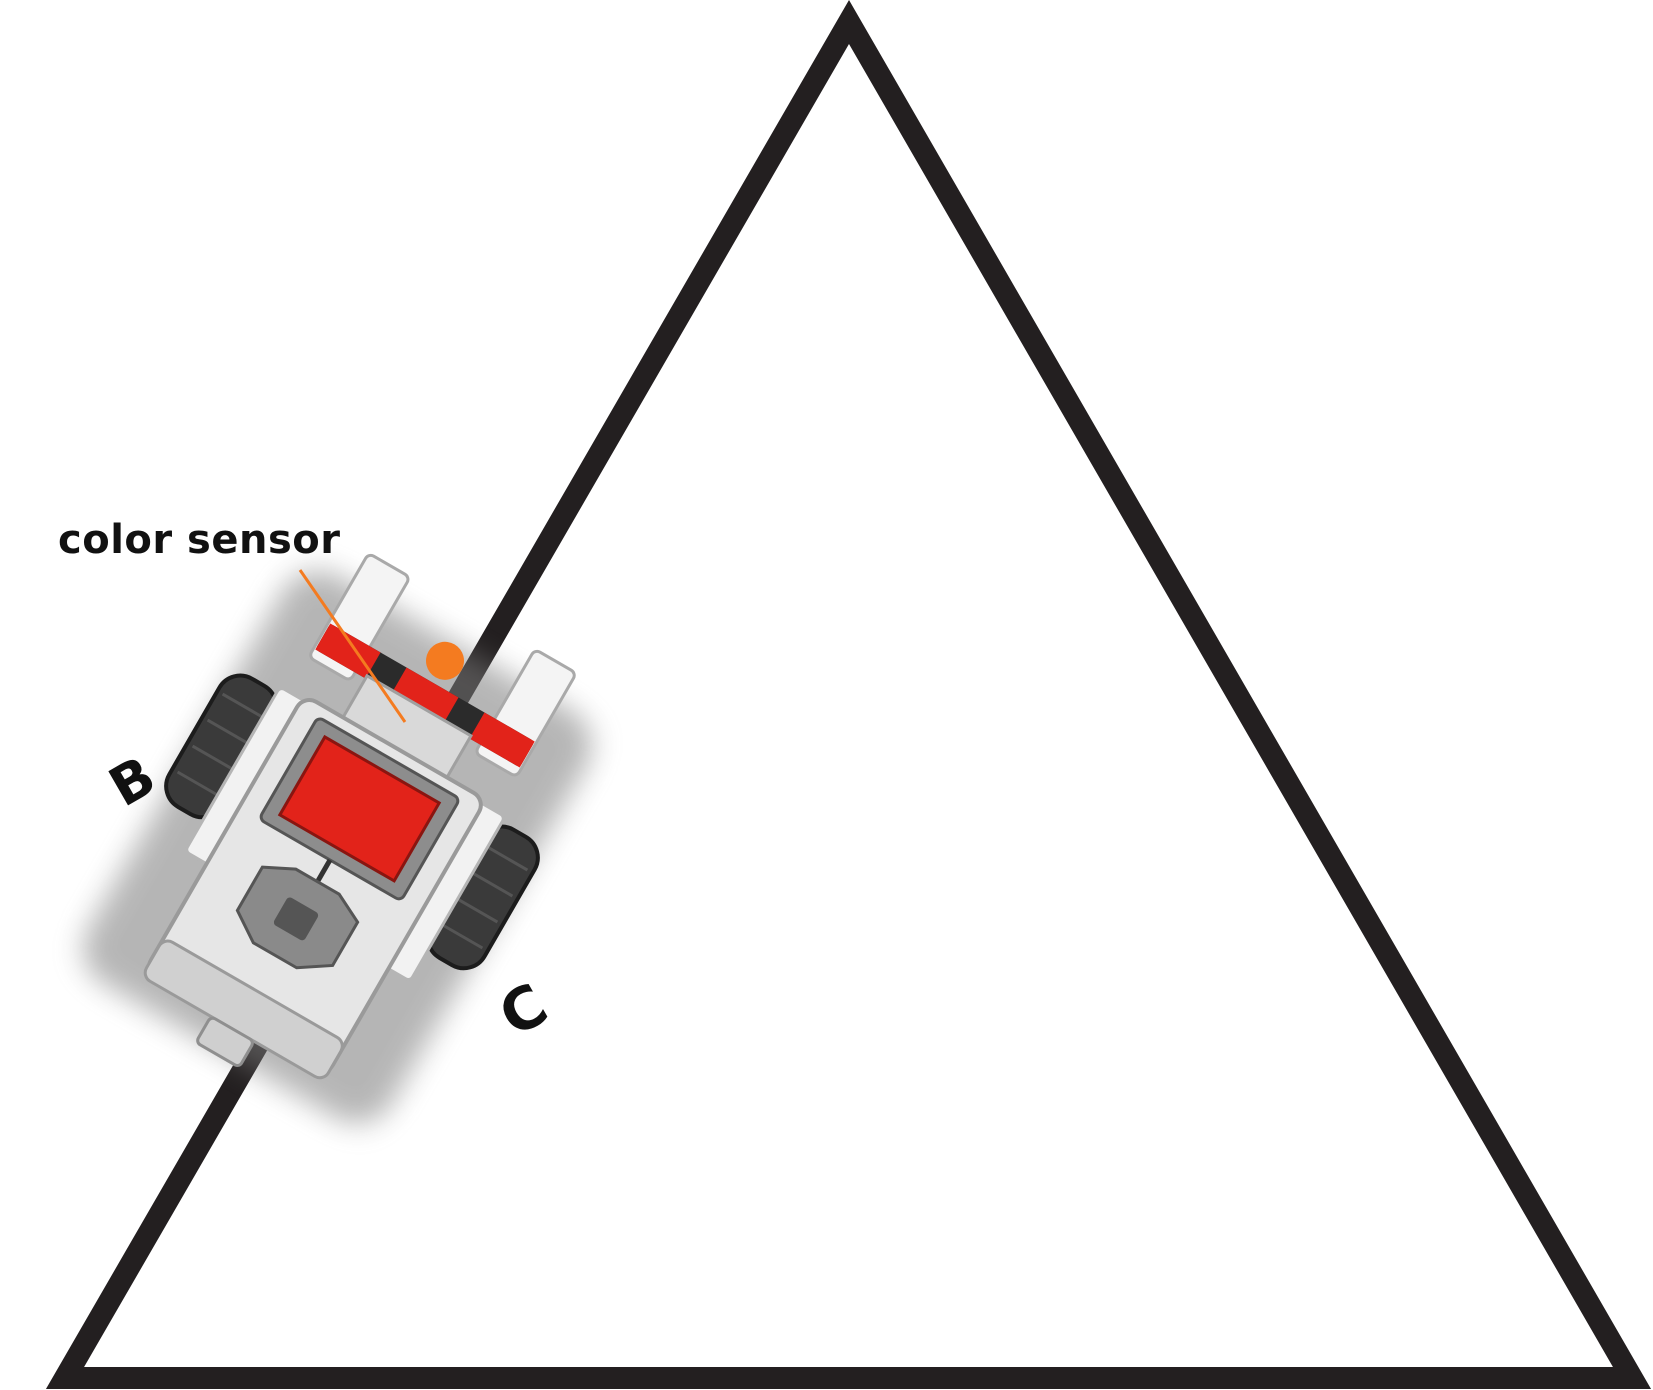 The width and height of the screenshot is (1653, 1390). What do you see at coordinates (352, 646) in the screenshot?
I see `sensor-callout-line` at bounding box center [352, 646].